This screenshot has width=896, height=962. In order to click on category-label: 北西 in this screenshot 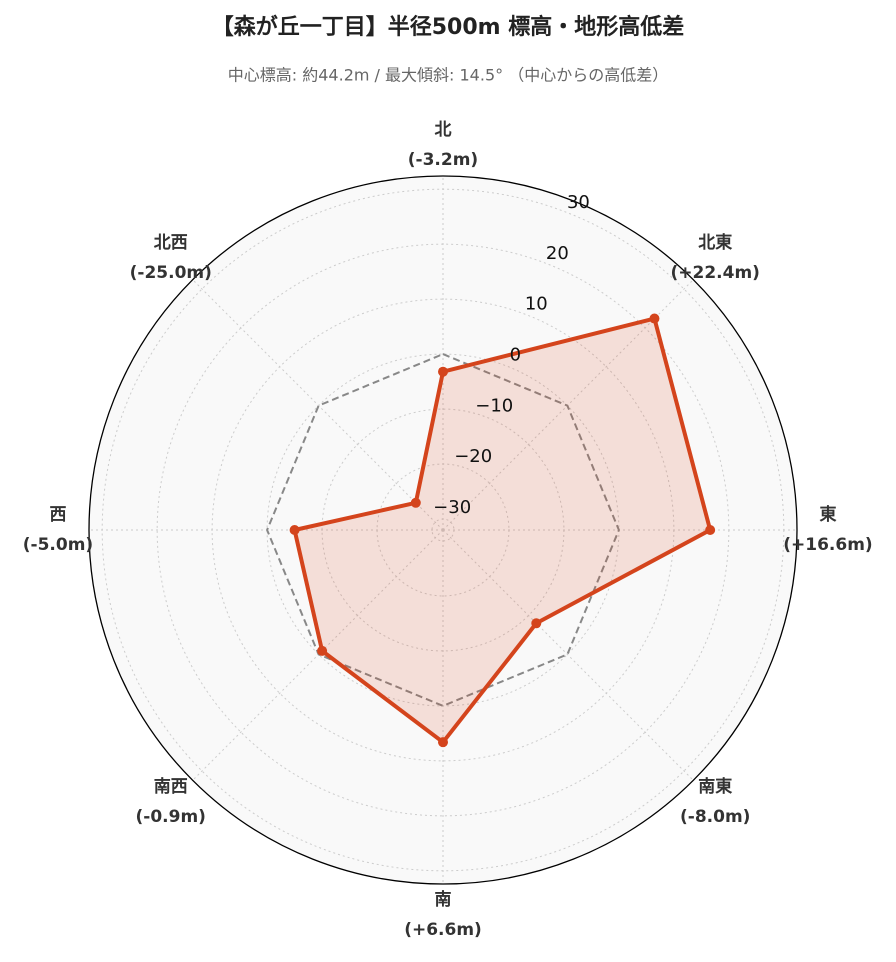, I will do `click(171, 243)`.